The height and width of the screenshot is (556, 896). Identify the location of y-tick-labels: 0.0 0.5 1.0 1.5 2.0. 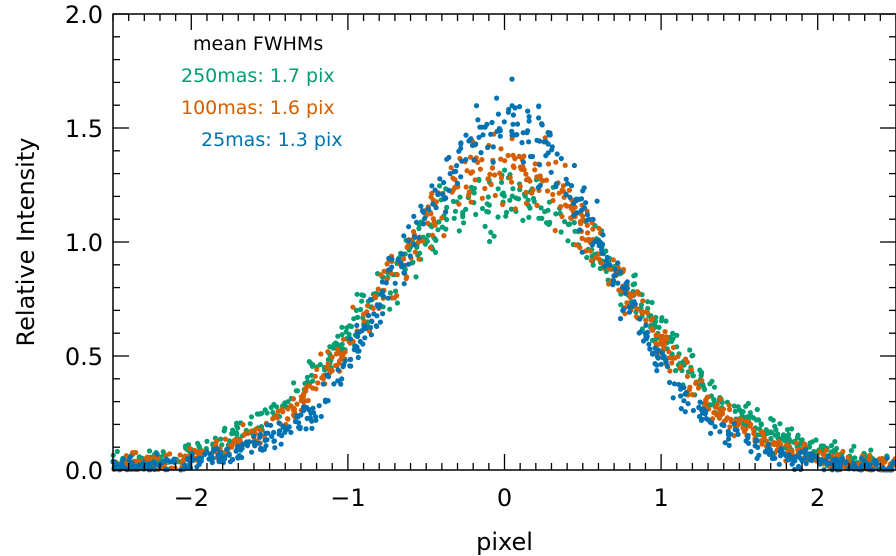
(84, 243).